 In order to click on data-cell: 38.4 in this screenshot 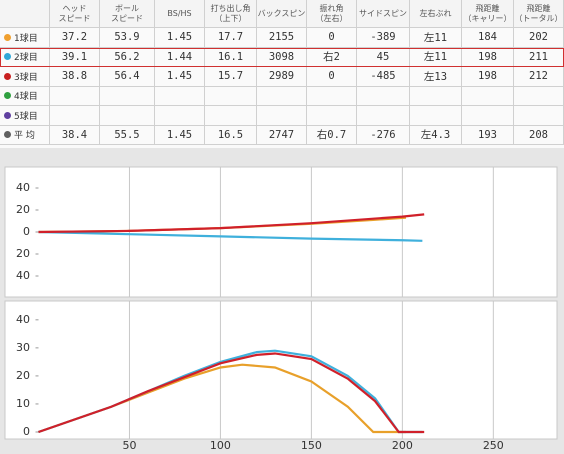, I will do `click(75, 135)`.